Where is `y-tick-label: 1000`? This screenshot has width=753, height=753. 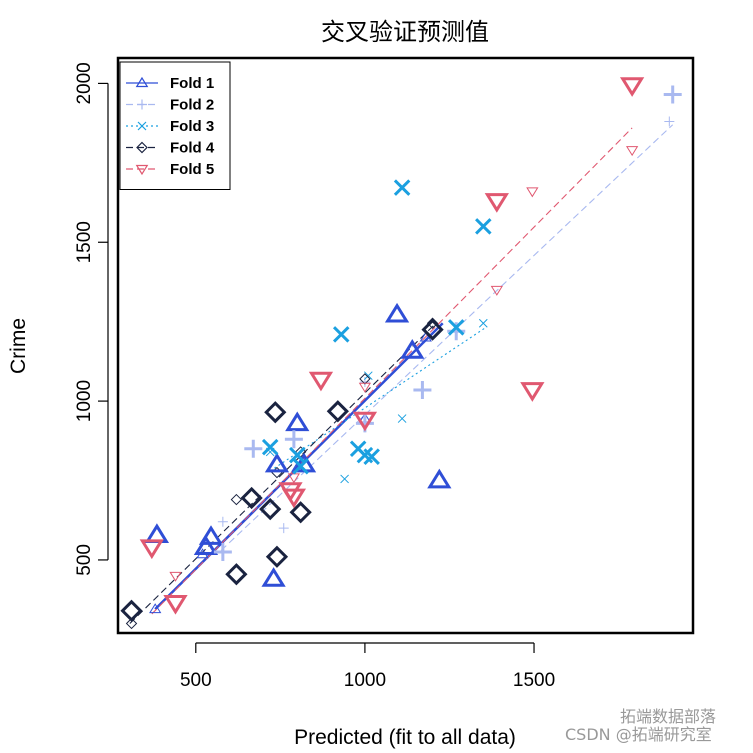
y-tick-label: 1000 is located at coordinates (84, 401).